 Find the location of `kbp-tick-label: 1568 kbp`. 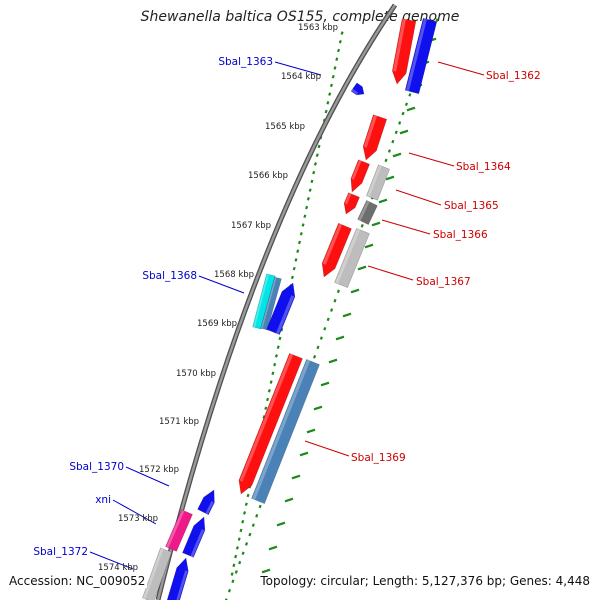

kbp-tick-label: 1568 kbp is located at coordinates (234, 275).